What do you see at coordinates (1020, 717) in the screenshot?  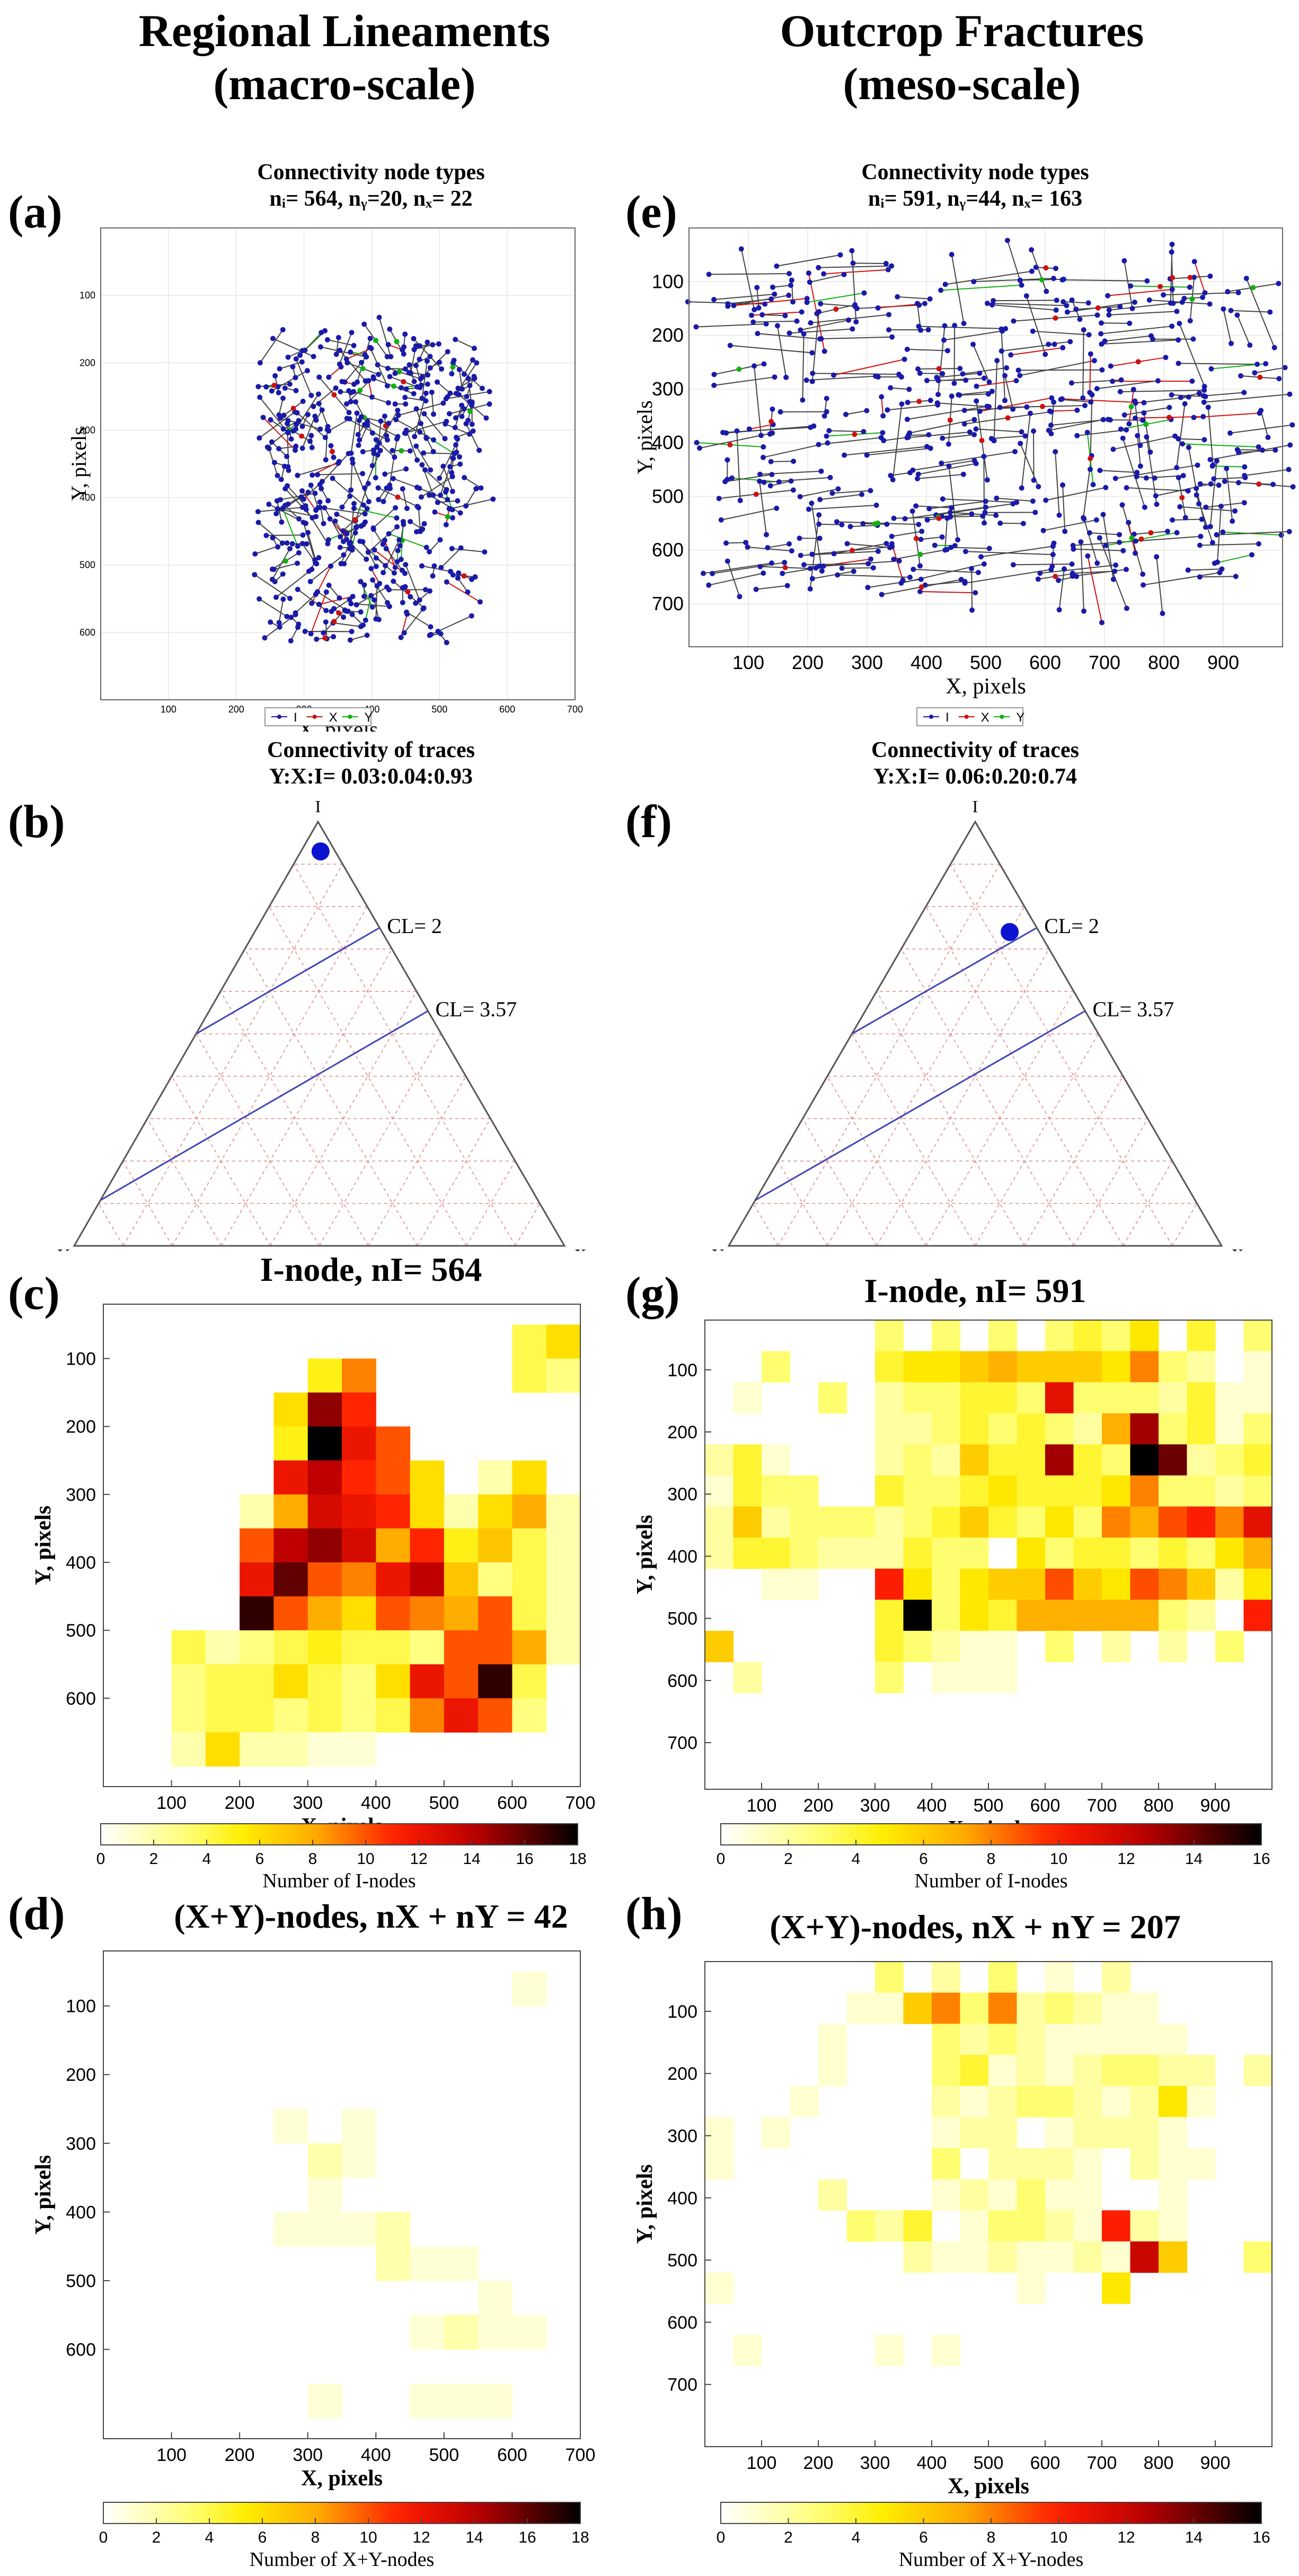 I see `legend-label: Y` at bounding box center [1020, 717].